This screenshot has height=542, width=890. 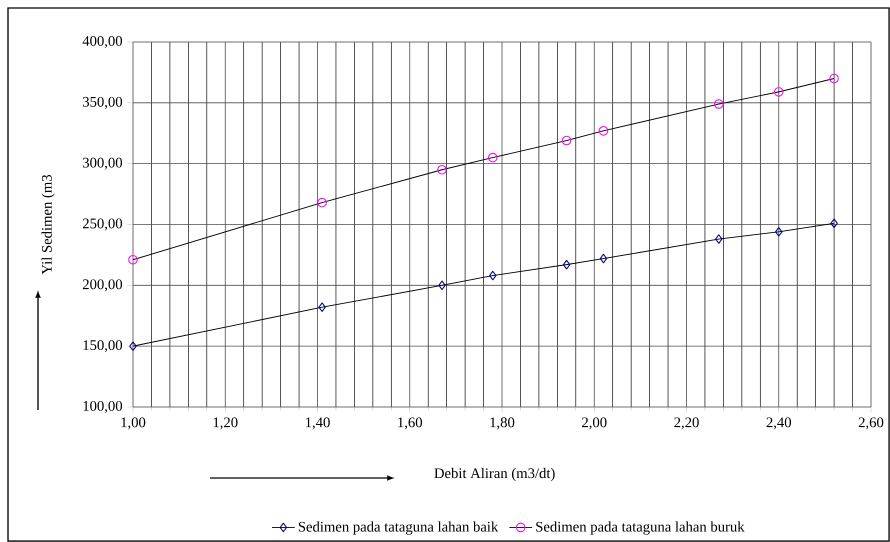 I want to click on x-tick-label: 2,20, so click(x=686, y=423).